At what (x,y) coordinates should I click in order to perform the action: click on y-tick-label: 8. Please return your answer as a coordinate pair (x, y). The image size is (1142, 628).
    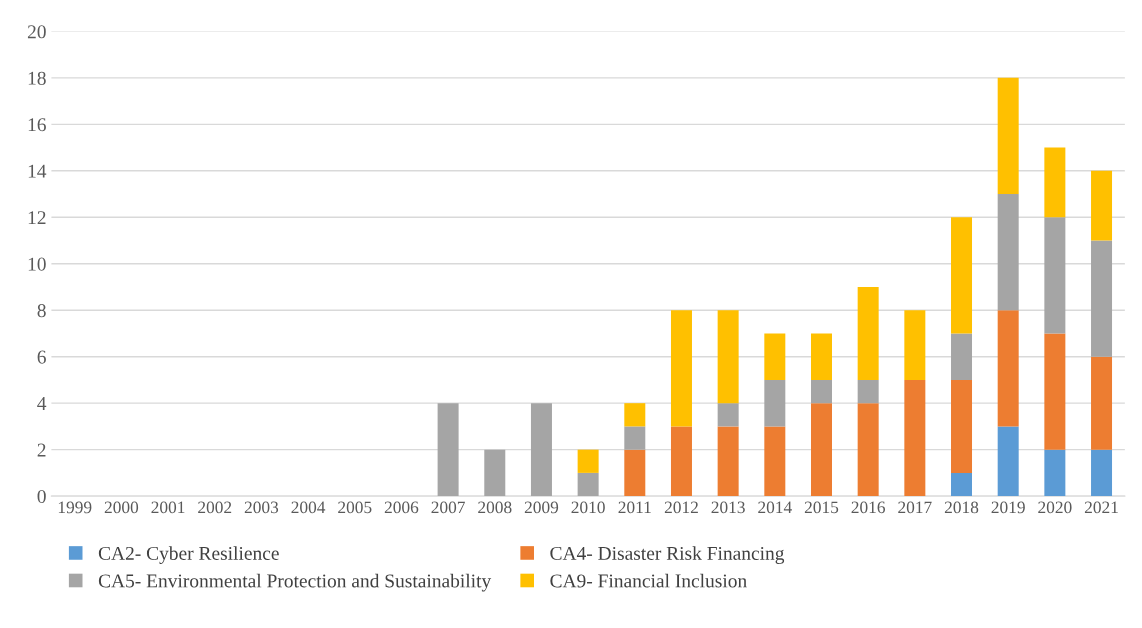
    Looking at the image, I should click on (41, 311).